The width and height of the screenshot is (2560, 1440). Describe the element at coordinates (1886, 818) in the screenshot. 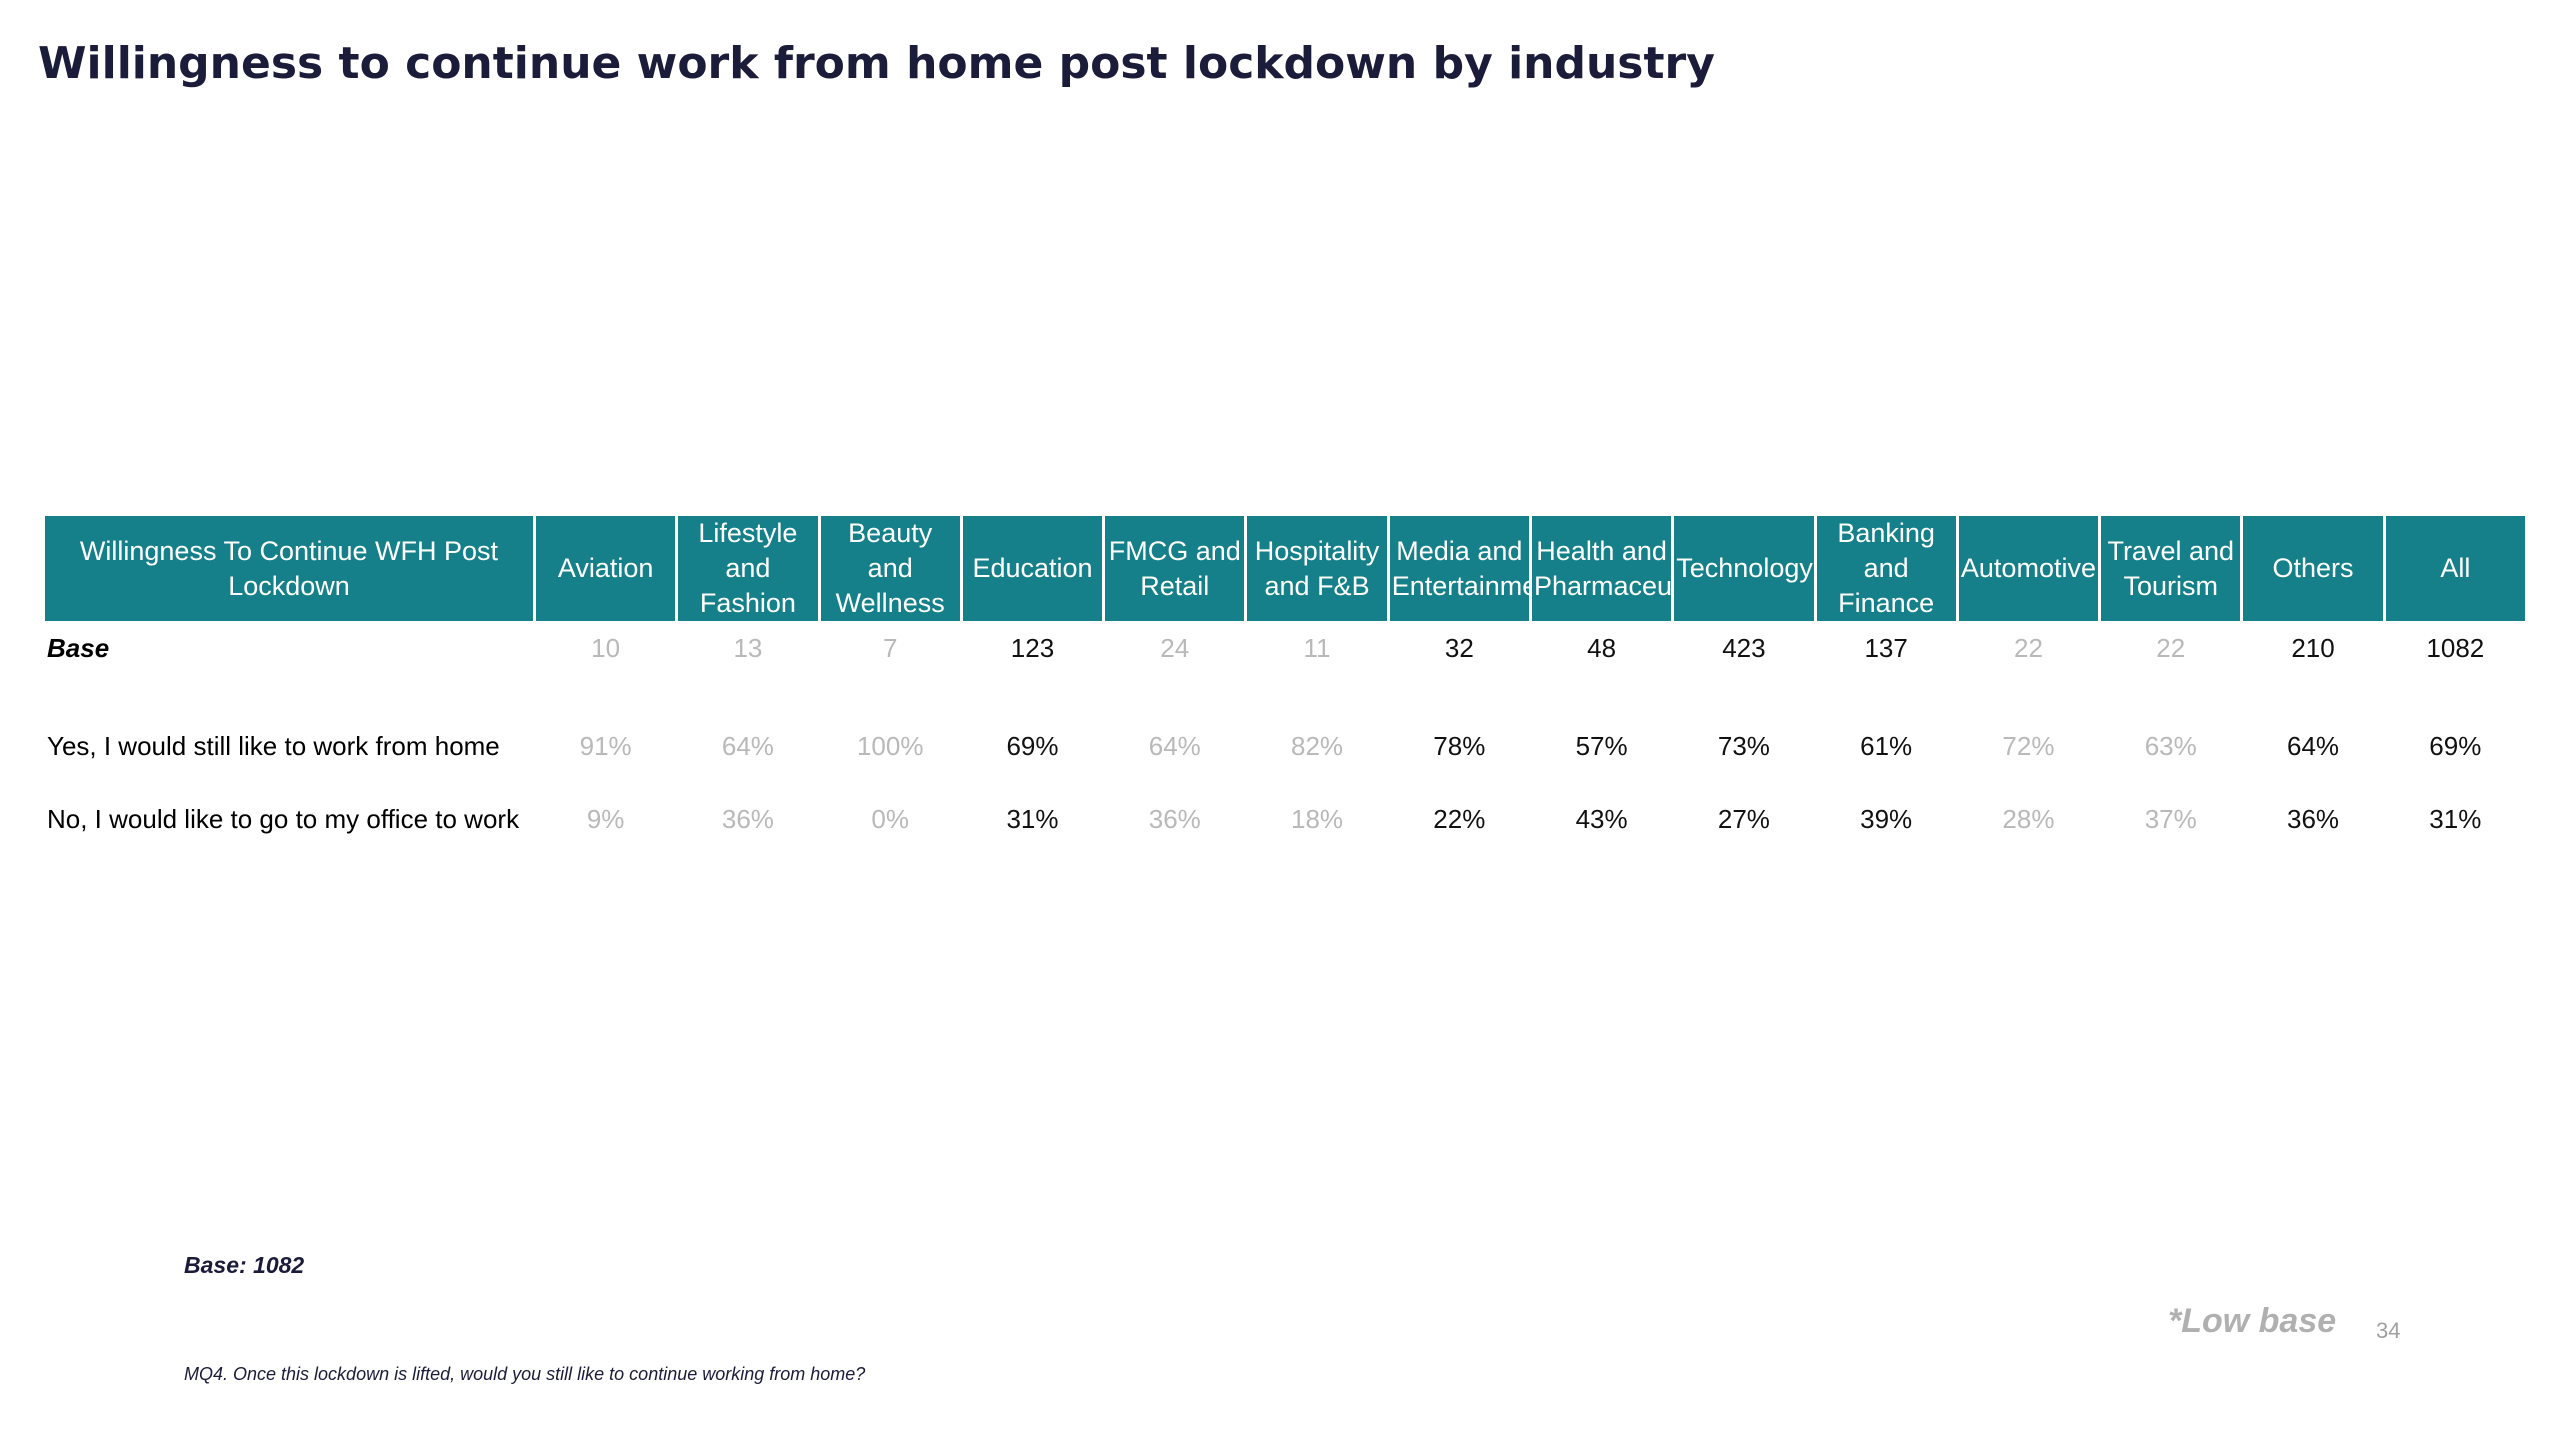

I see `table-cell: 39%` at that location.